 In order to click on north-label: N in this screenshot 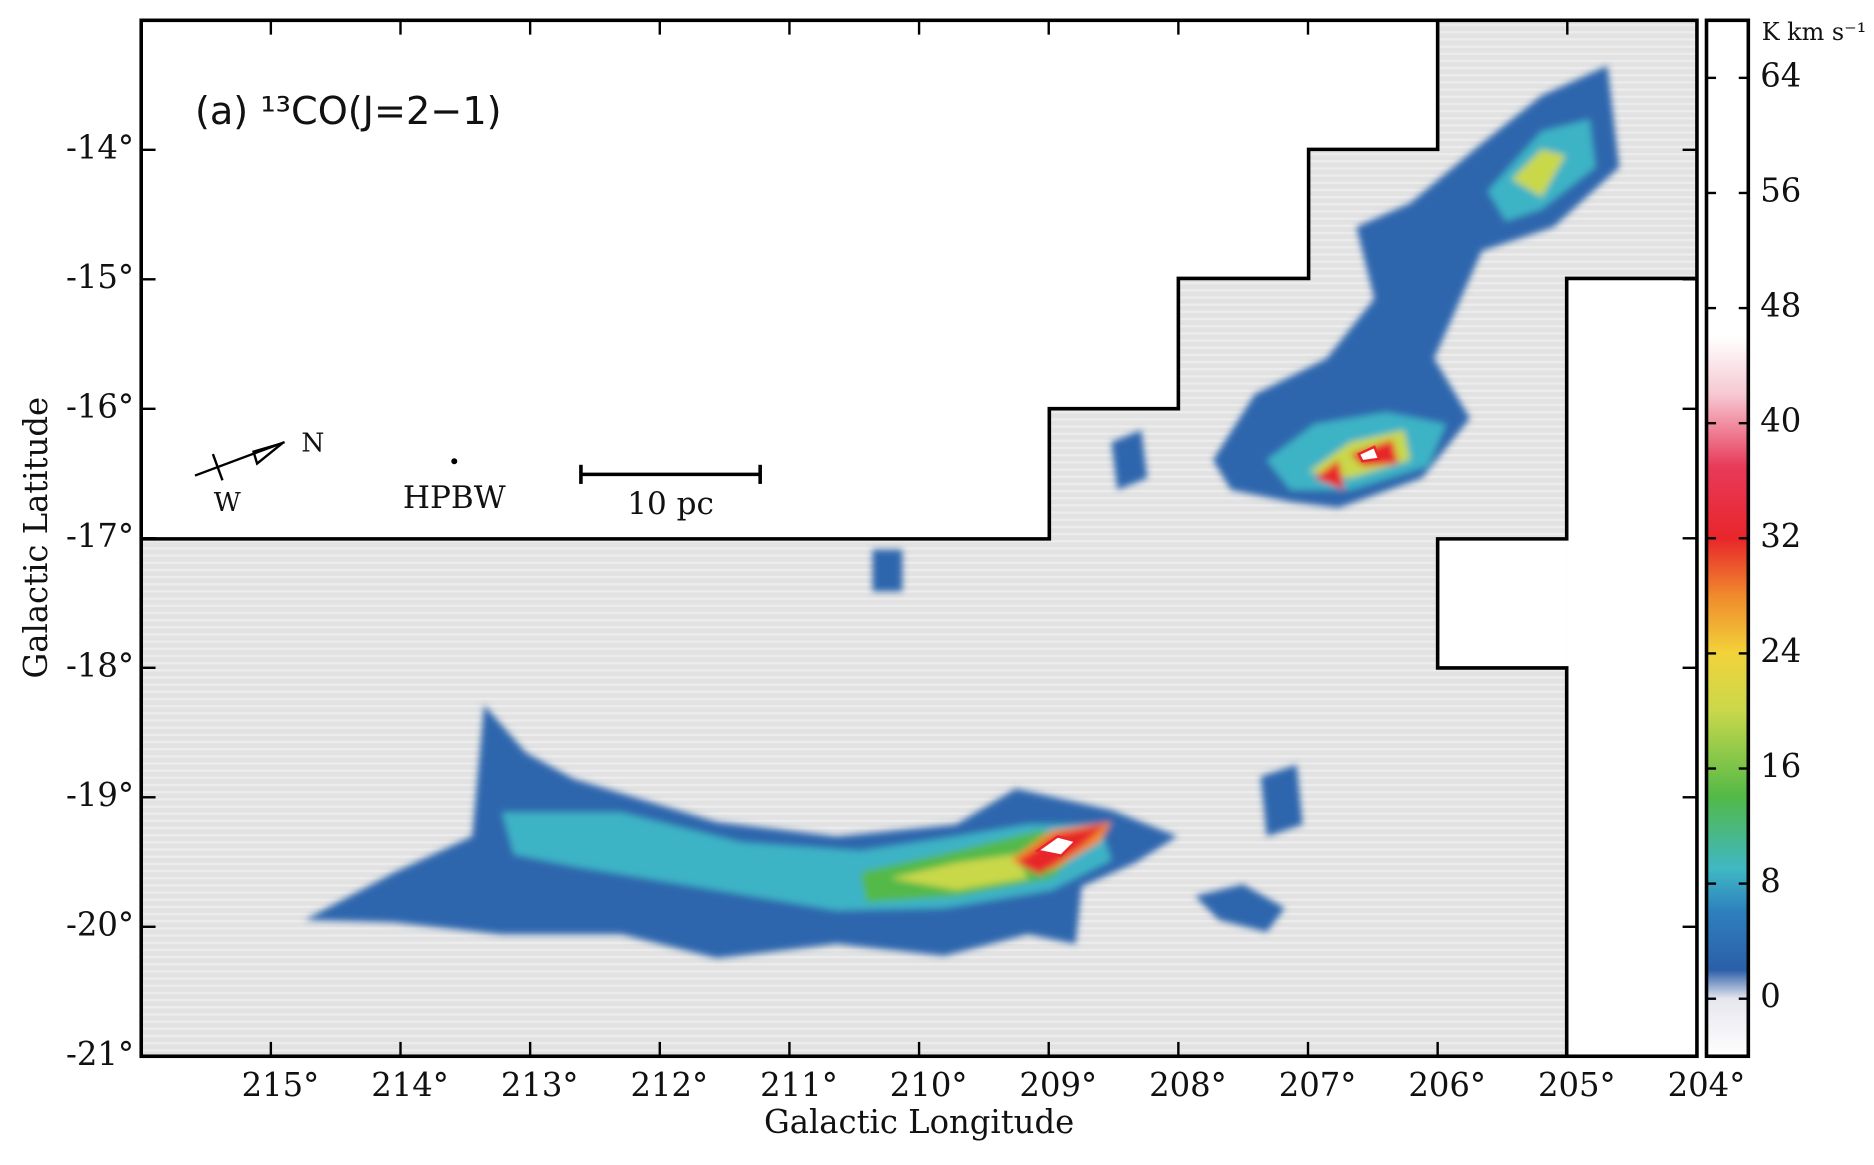, I will do `click(312, 443)`.